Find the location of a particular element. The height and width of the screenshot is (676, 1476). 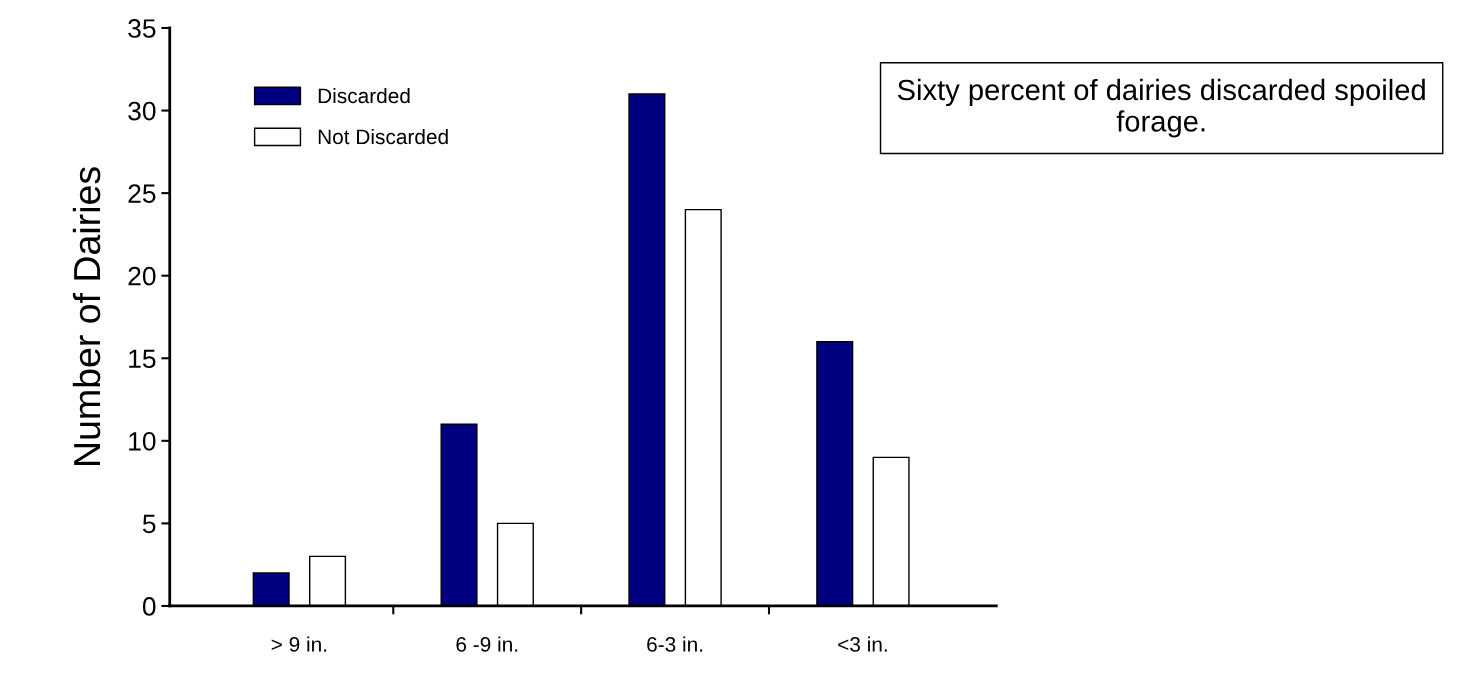

x-tick-label: <3 in. is located at coordinates (862, 644).